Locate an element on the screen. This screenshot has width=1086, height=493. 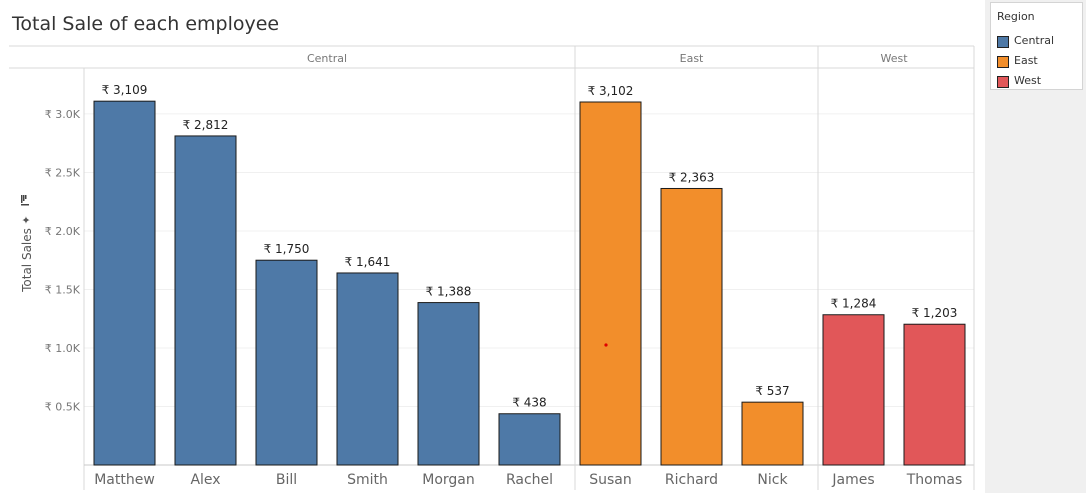
y-axis-label: Total Sales is located at coordinates (27, 260).